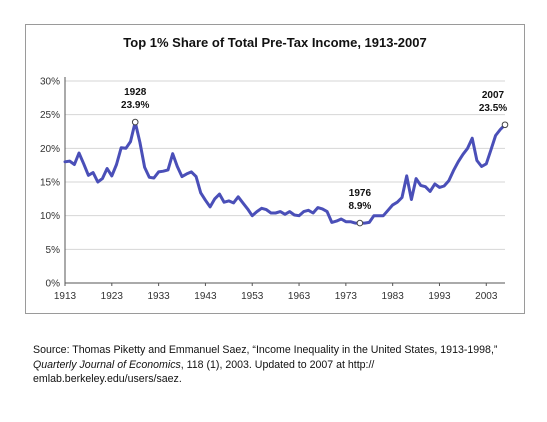 The height and width of the screenshot is (422, 547). Describe the element at coordinates (53, 250) in the screenshot. I see `y-tick-label: 5%` at that location.